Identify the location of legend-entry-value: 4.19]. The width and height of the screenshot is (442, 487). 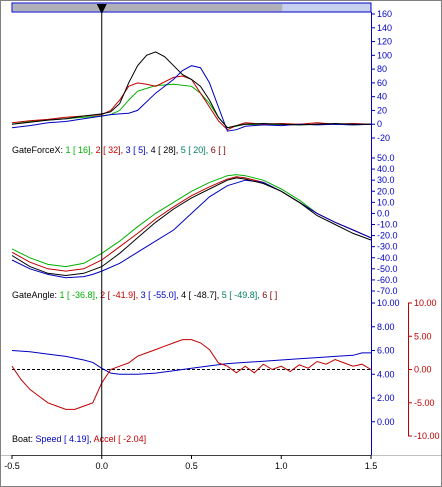
(78, 439).